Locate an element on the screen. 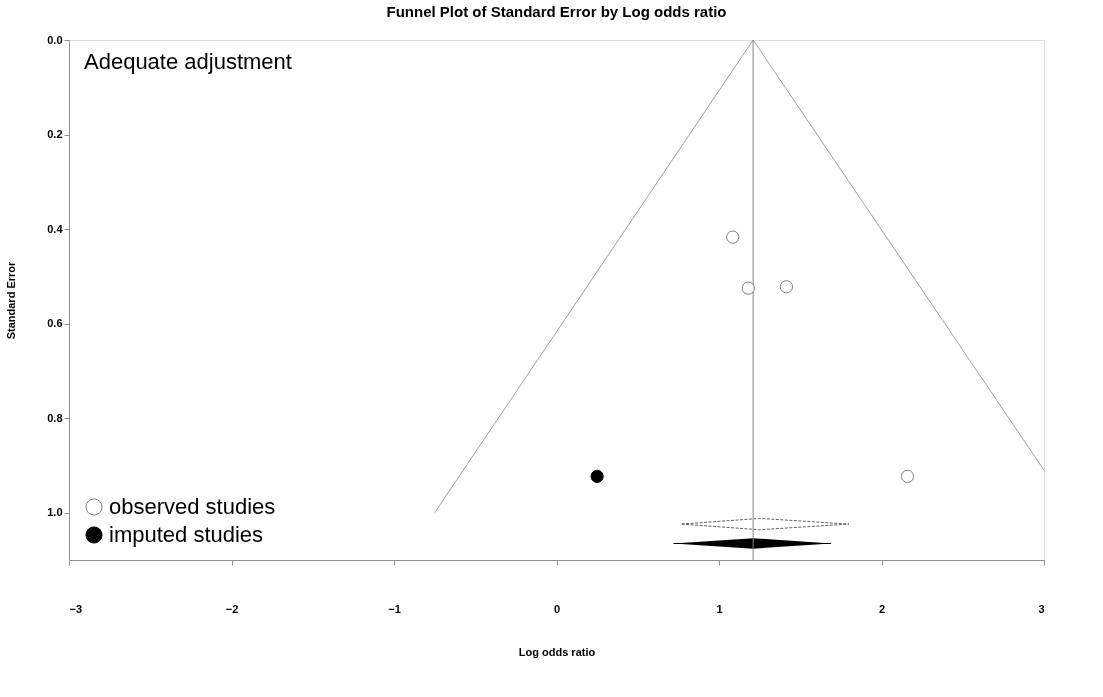 The width and height of the screenshot is (1103, 697). legend-label: imputed studies is located at coordinates (186, 534).